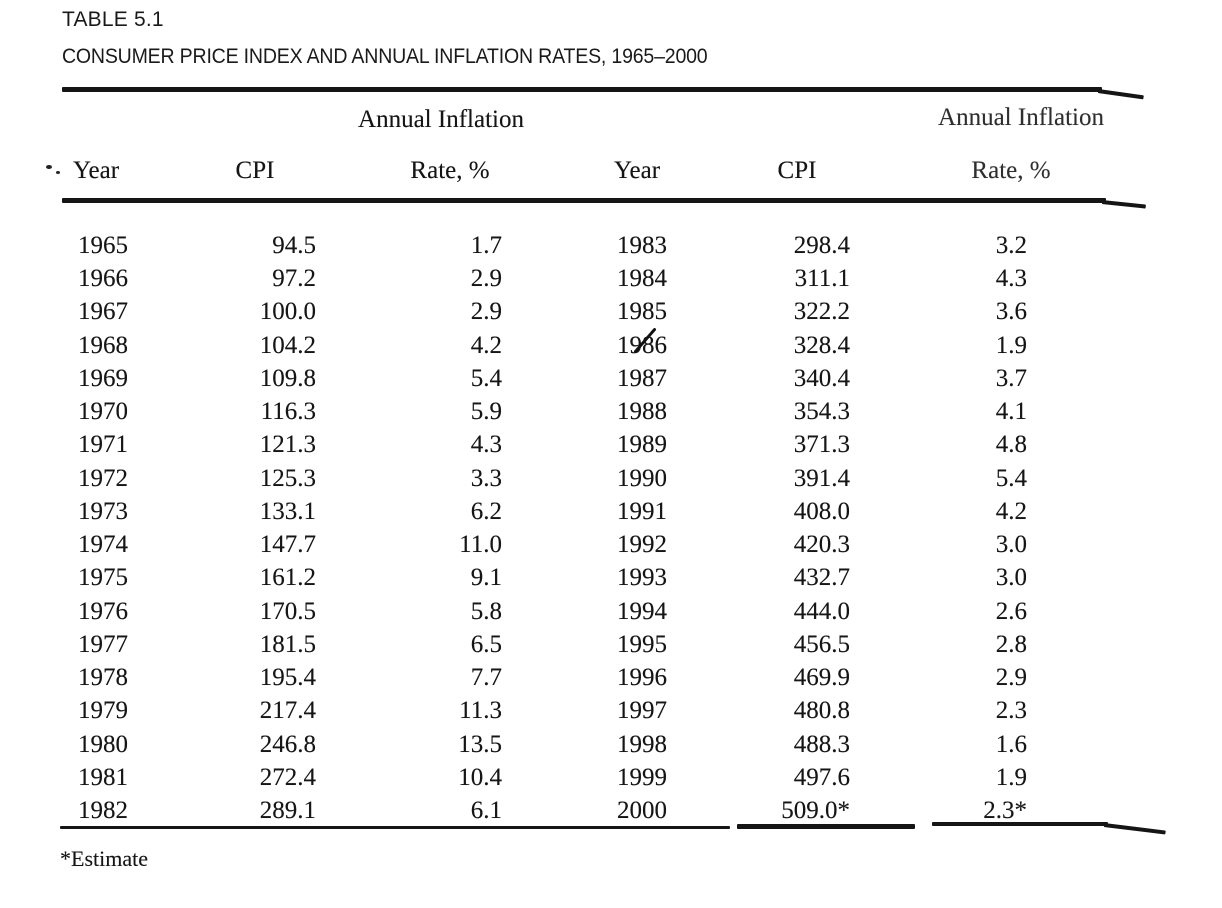 This screenshot has width=1222, height=908. I want to click on top-rule-tail, so click(1120, 94).